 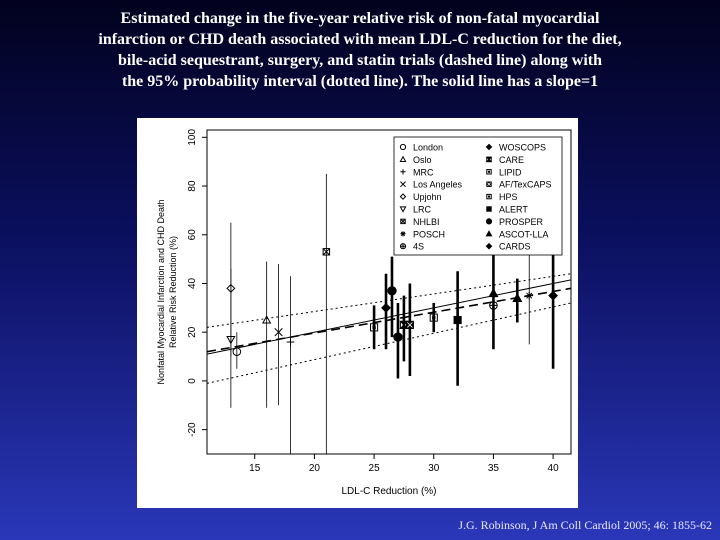 I want to click on legend-item-posch-marker-shape, so click(x=403, y=234).